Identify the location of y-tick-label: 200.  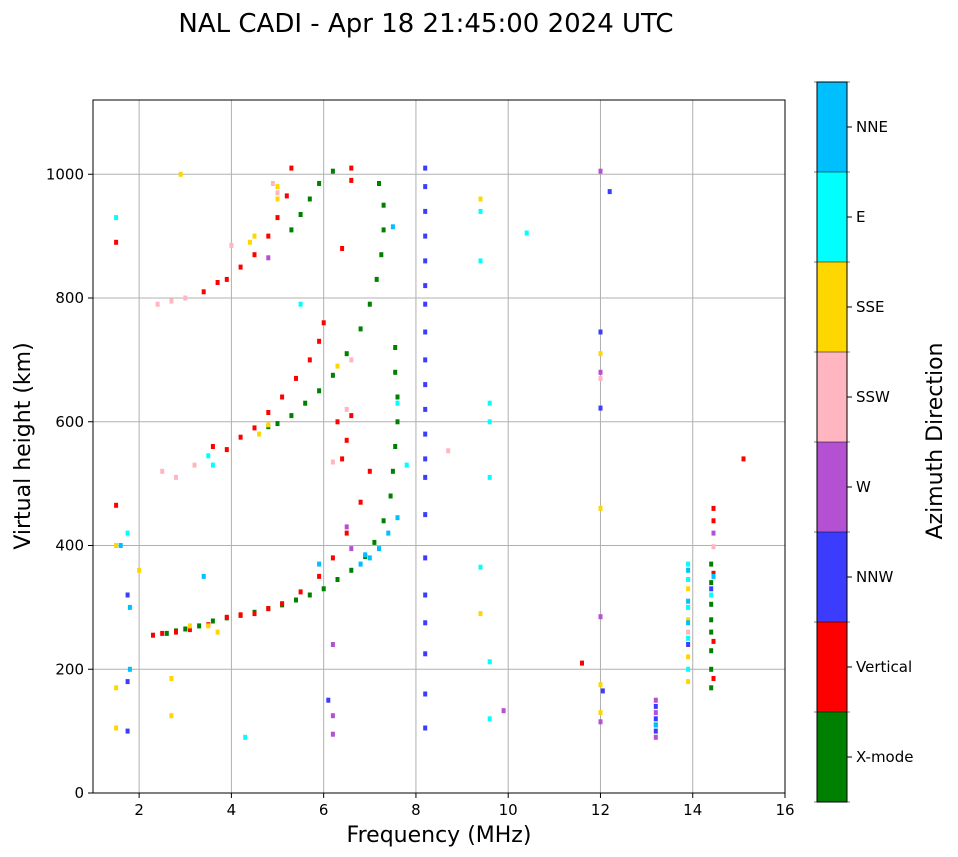
(69, 669).